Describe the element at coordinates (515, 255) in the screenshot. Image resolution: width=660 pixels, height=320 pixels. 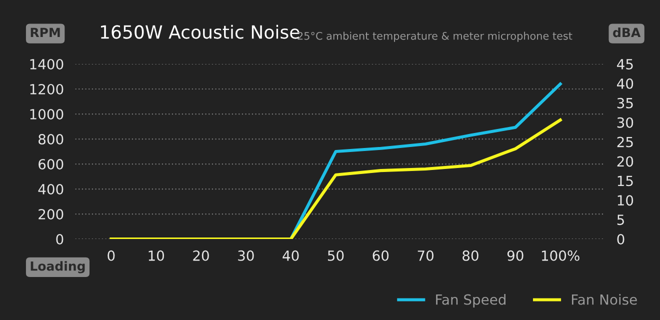
I see `x-tick-label: 90` at that location.